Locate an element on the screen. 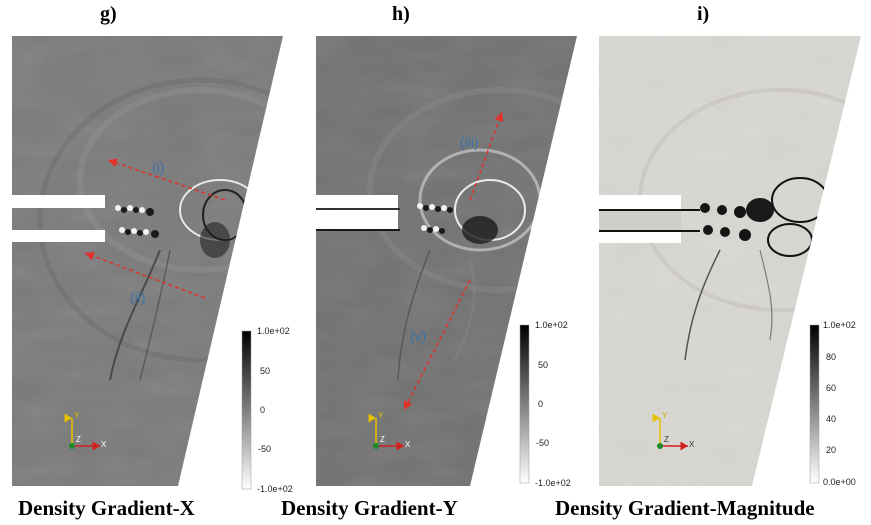  axis-x-label-g: X is located at coordinates (104, 444).